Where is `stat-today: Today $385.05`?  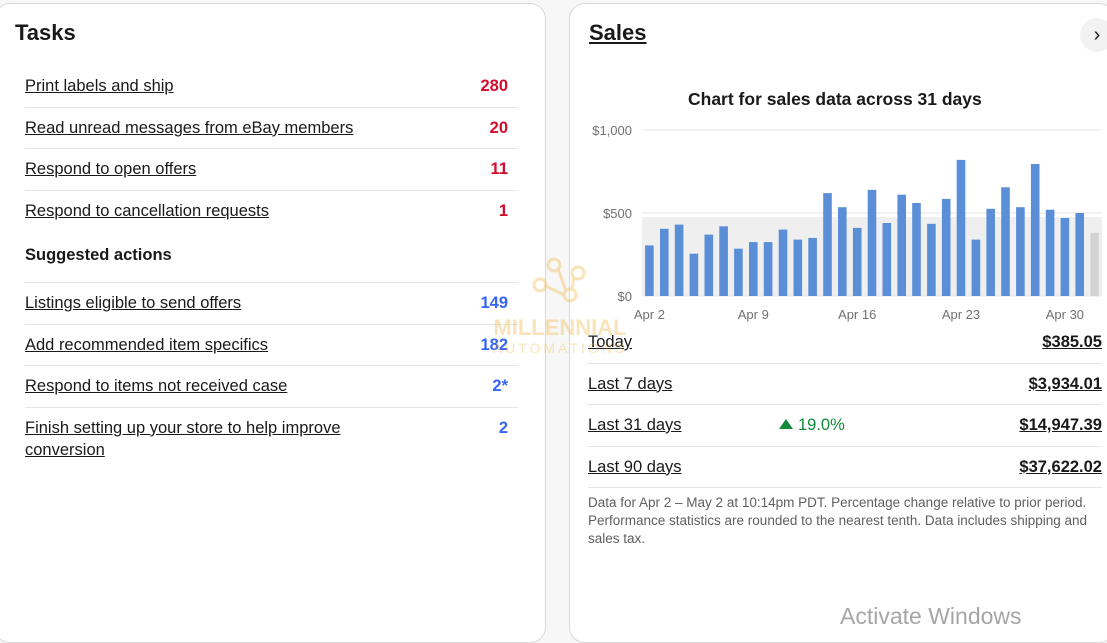 stat-today: Today $385.05 is located at coordinates (845, 343).